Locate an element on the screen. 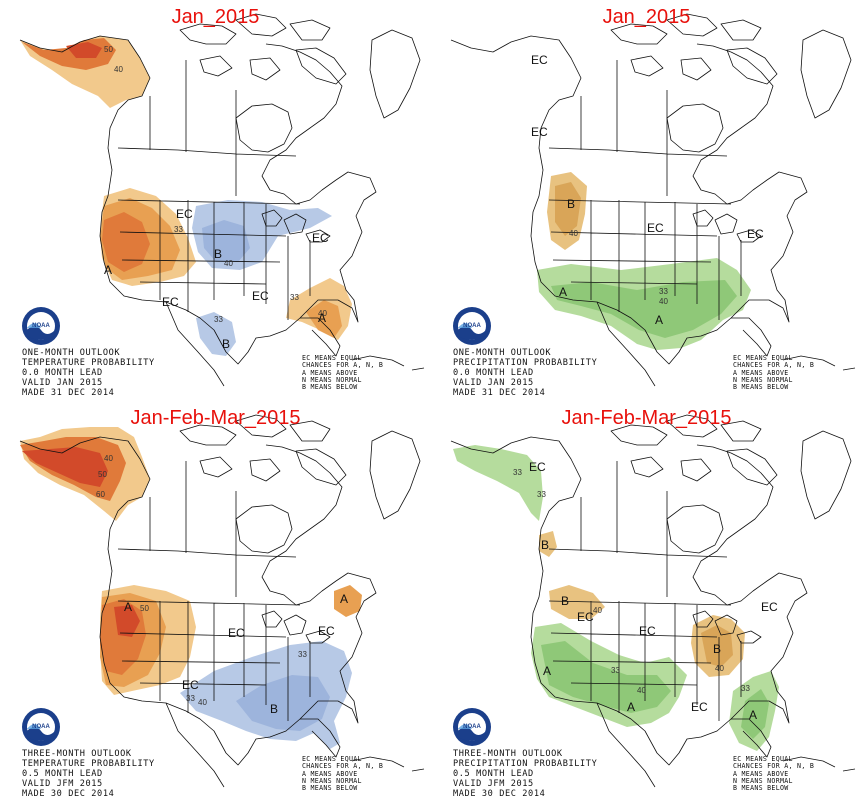 The height and width of the screenshot is (802, 862). contour-label-50b: 50 is located at coordinates (144, 608).